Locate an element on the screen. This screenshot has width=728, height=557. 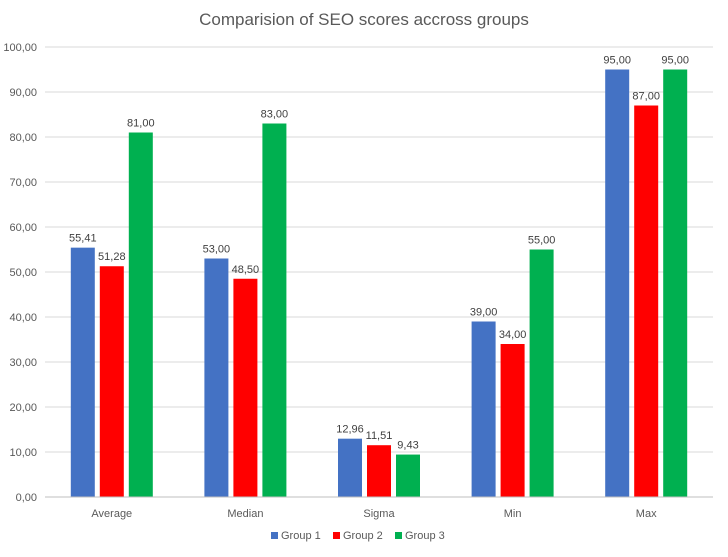
x-axis-ticks: Average Median Sigma Min Max is located at coordinates (374, 514).